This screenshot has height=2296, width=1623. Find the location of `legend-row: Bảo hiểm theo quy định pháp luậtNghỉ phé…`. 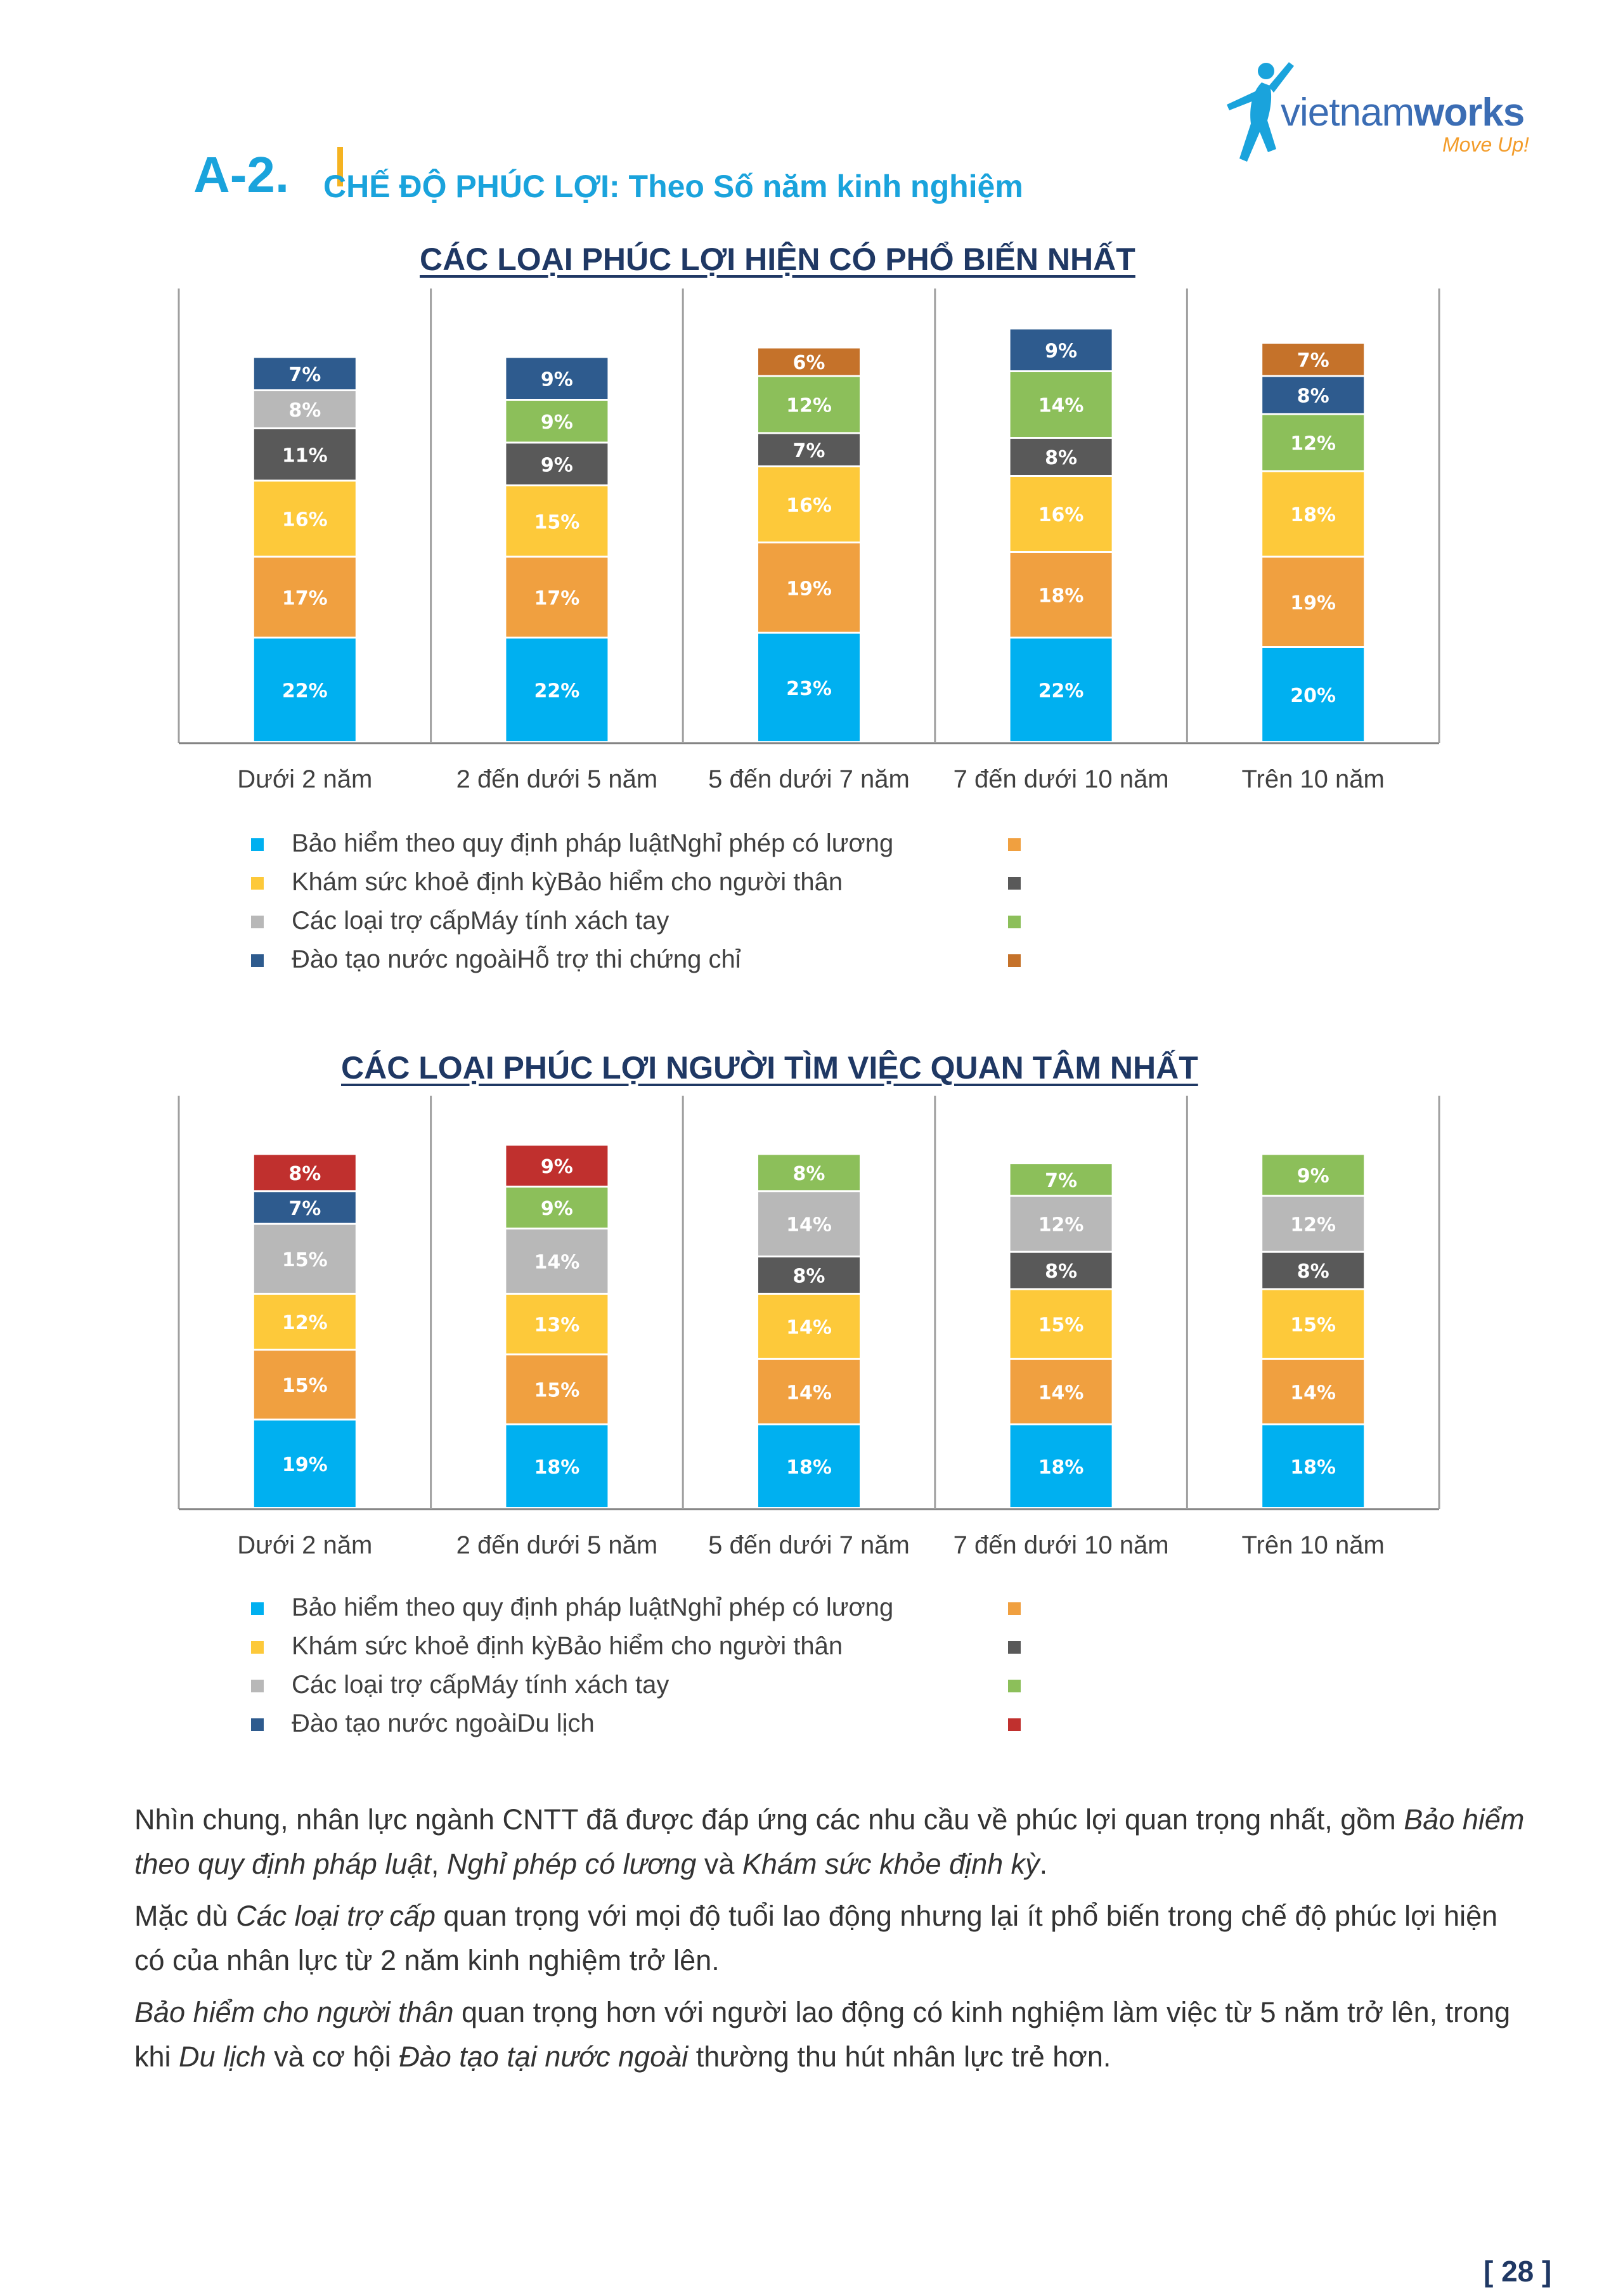

legend-row: Bảo hiểm theo quy định pháp luậtNghỉ phé… is located at coordinates (659, 843).